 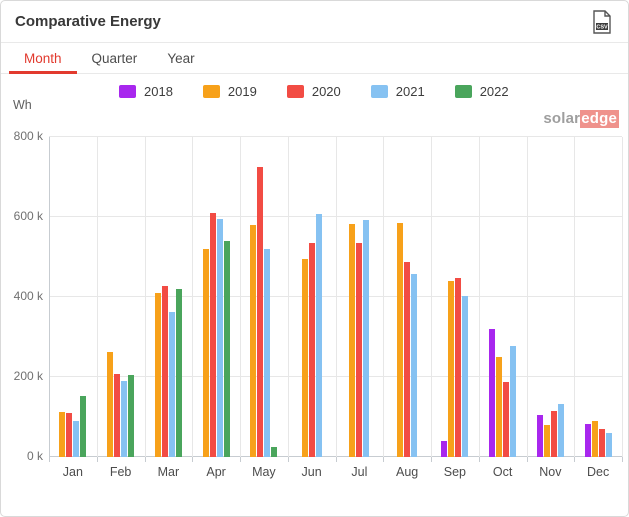 What do you see at coordinates (492, 393) in the screenshot?
I see `bar-2018-oct` at bounding box center [492, 393].